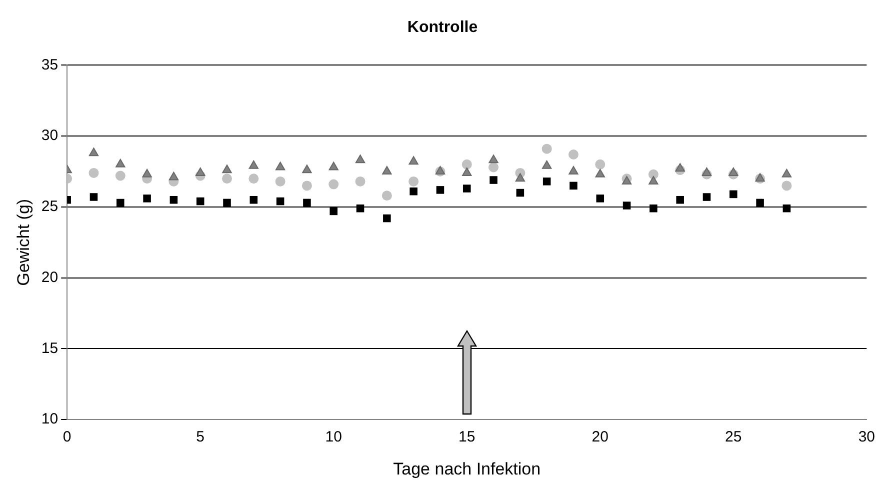 Image resolution: width=878 pixels, height=490 pixels. I want to click on x-tick-label: 30, so click(866, 437).